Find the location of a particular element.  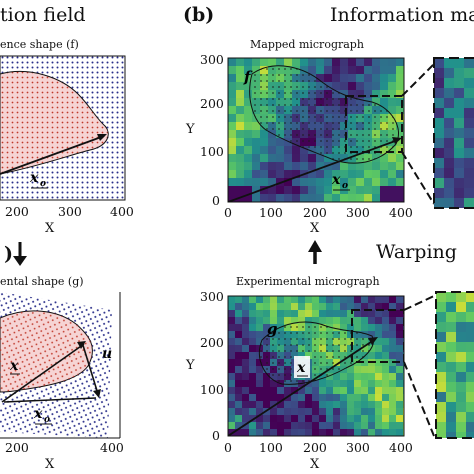

reference-shape-outline is located at coordinates (54, 122).